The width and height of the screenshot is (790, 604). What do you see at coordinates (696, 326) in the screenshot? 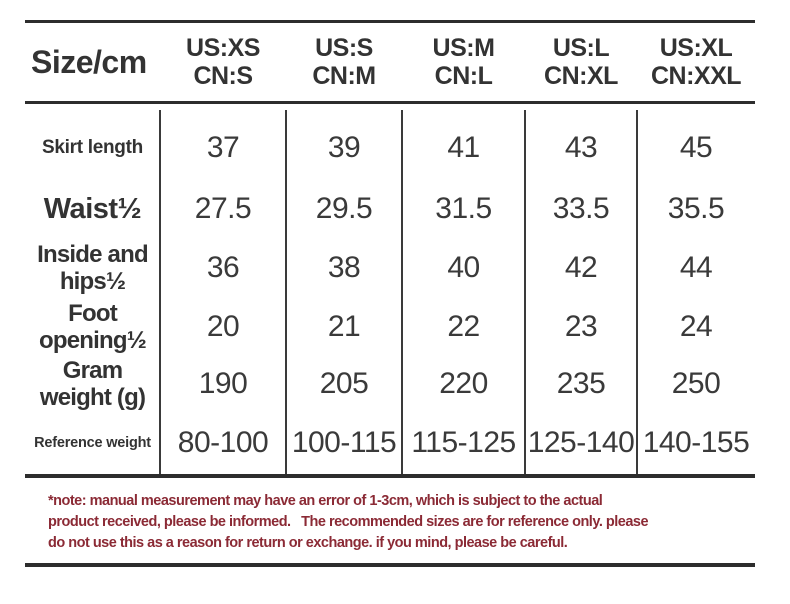
I see `cell-value: 24` at bounding box center [696, 326].